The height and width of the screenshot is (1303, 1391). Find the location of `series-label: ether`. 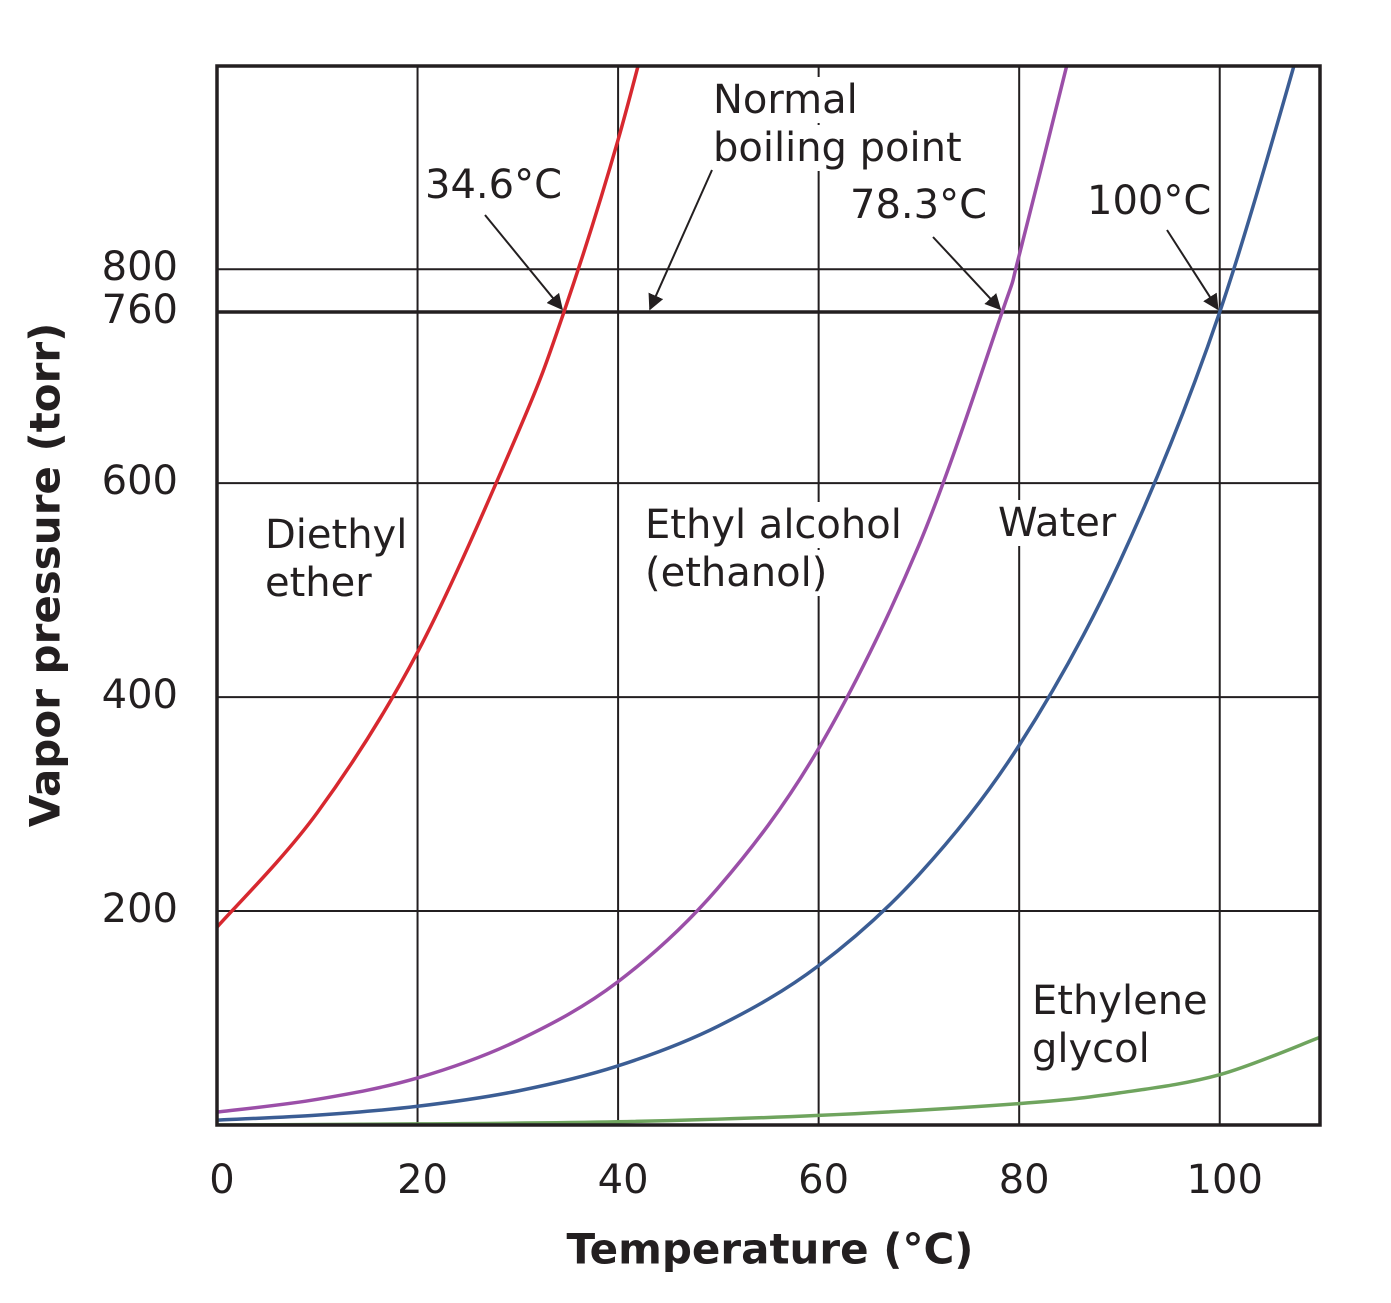

series-label: ether is located at coordinates (318, 583).